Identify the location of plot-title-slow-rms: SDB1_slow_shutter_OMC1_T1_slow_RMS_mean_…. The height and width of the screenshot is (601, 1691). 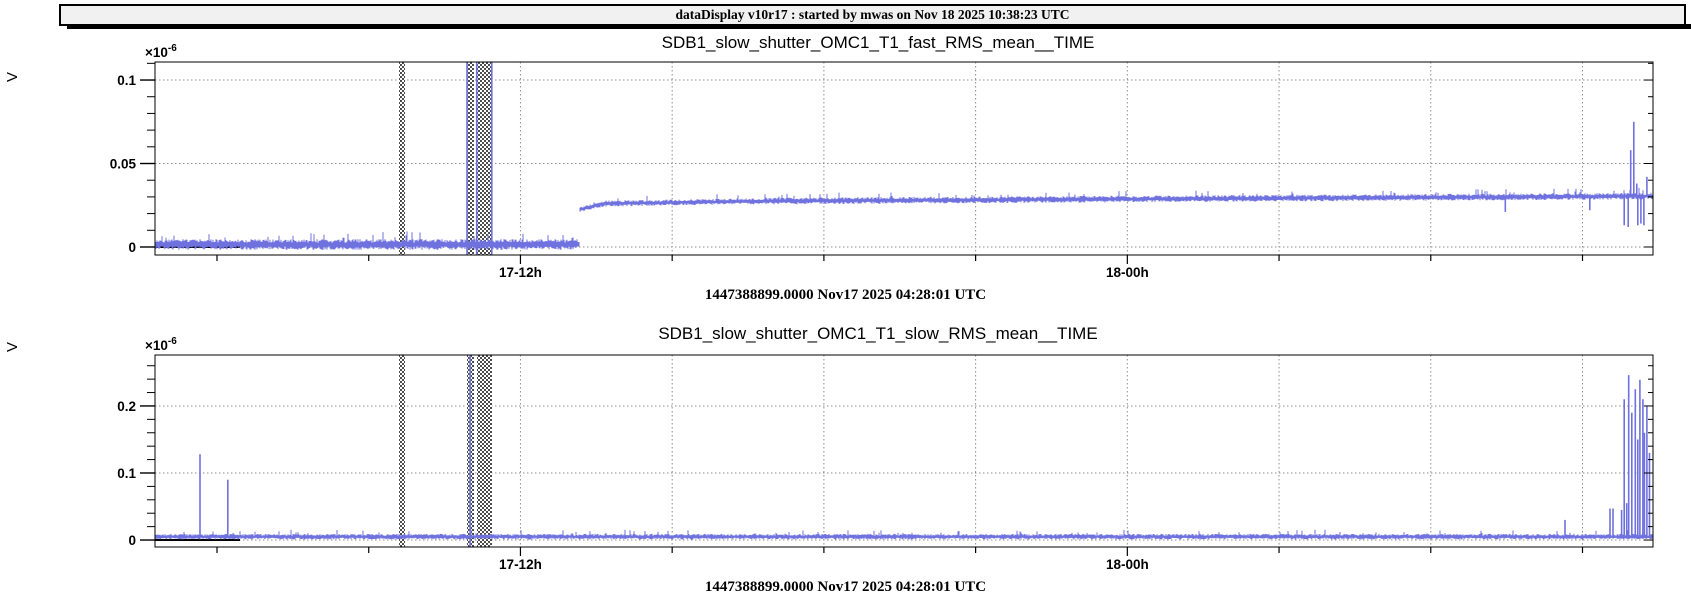
(878, 333).